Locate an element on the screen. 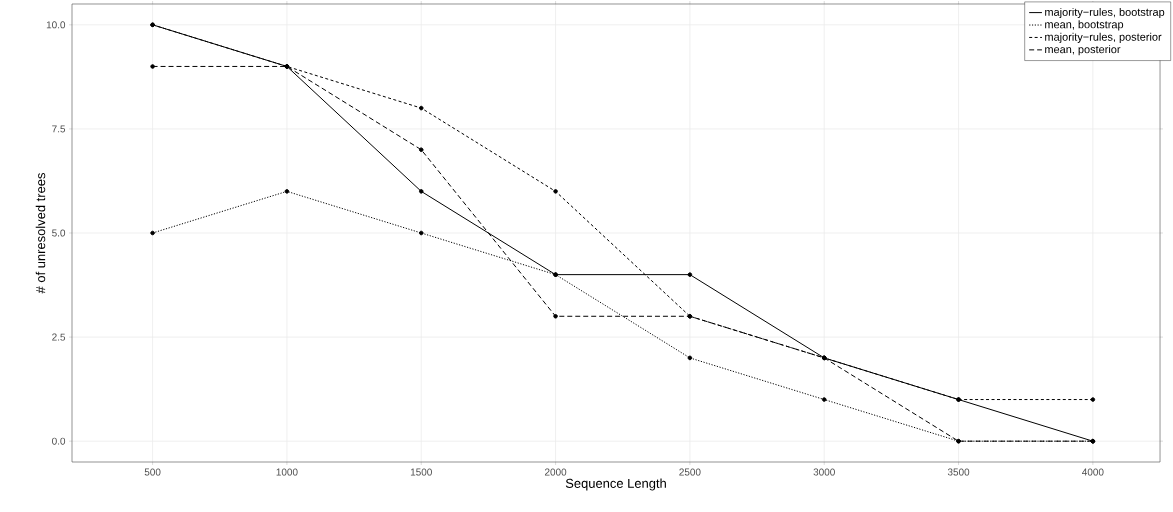  x-tick-label: 2500 is located at coordinates (690, 472).